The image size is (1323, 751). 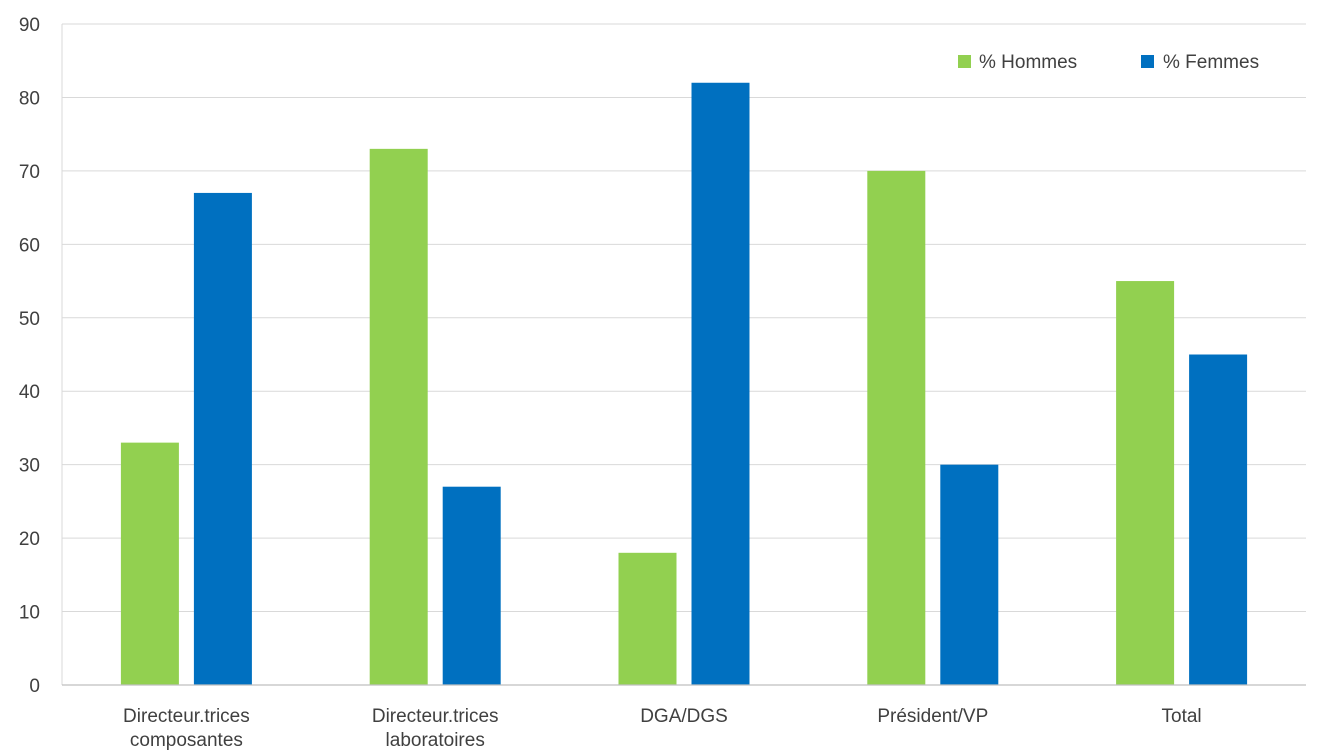 I want to click on y-tick-label: 20, so click(x=29, y=539).